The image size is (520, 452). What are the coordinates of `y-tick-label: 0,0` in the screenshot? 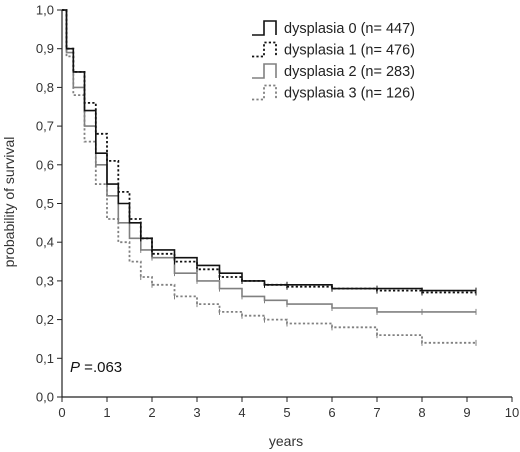 It's located at (45, 397).